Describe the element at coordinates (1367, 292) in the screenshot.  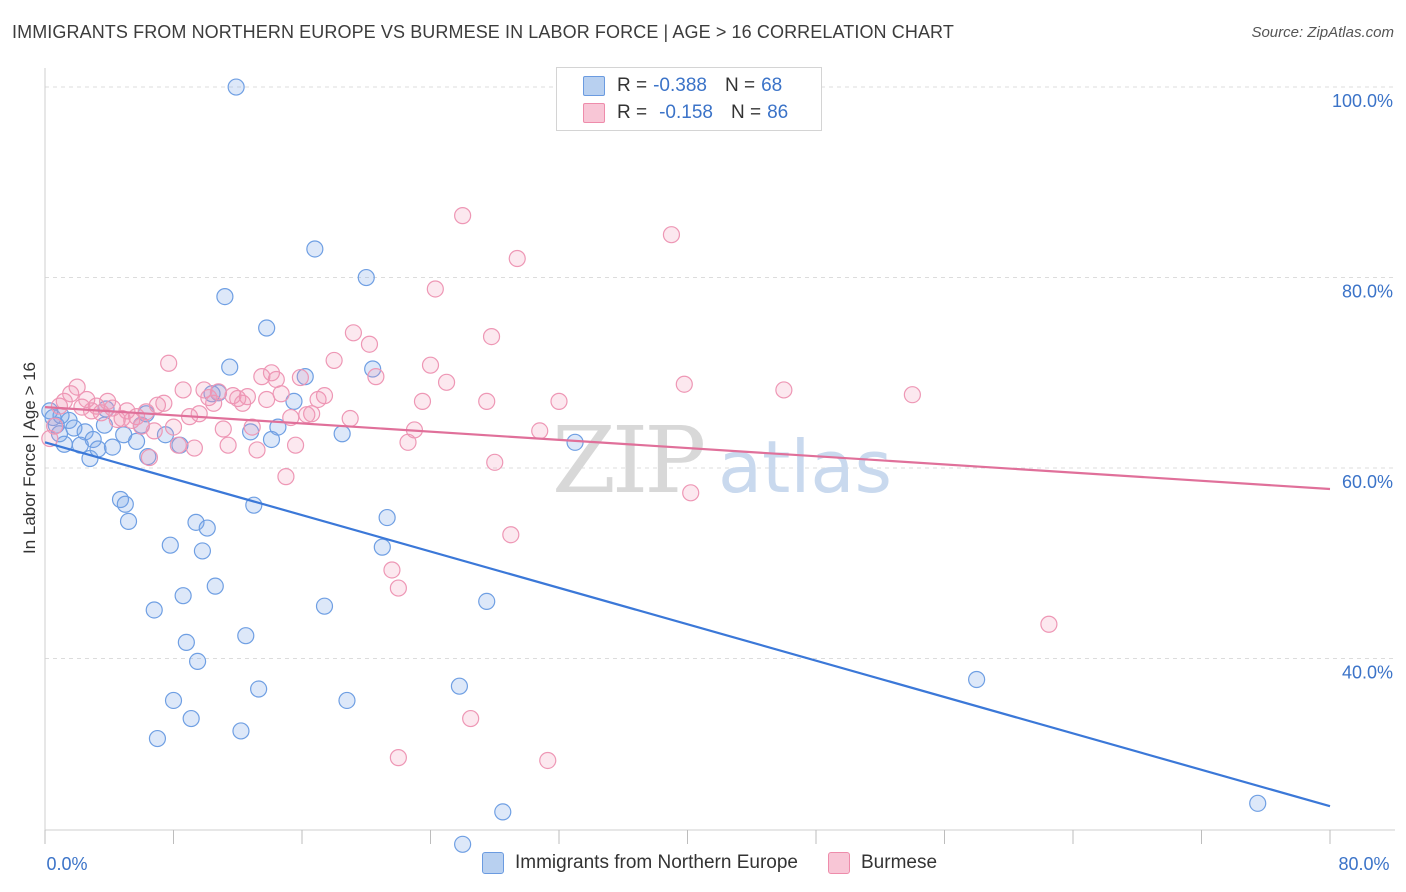
I see `y-tick-label: 80.0%` at that location.